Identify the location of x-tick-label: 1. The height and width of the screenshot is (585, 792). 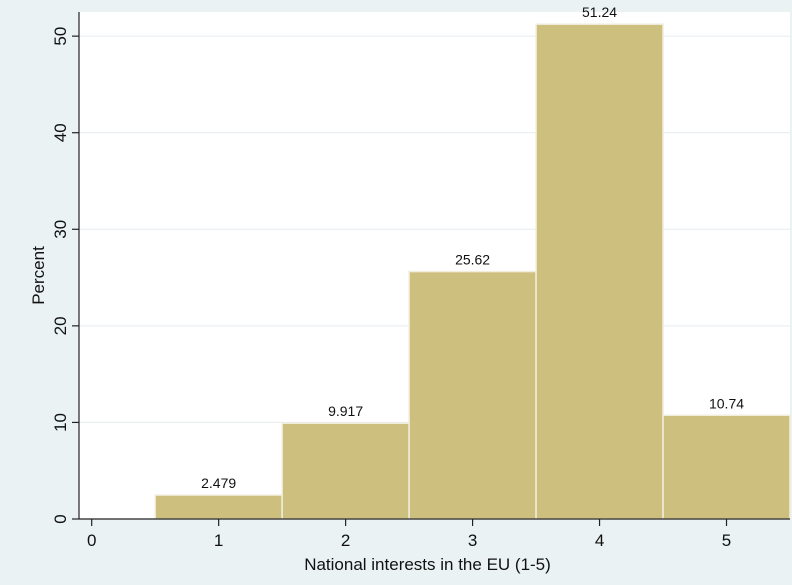
(218, 540).